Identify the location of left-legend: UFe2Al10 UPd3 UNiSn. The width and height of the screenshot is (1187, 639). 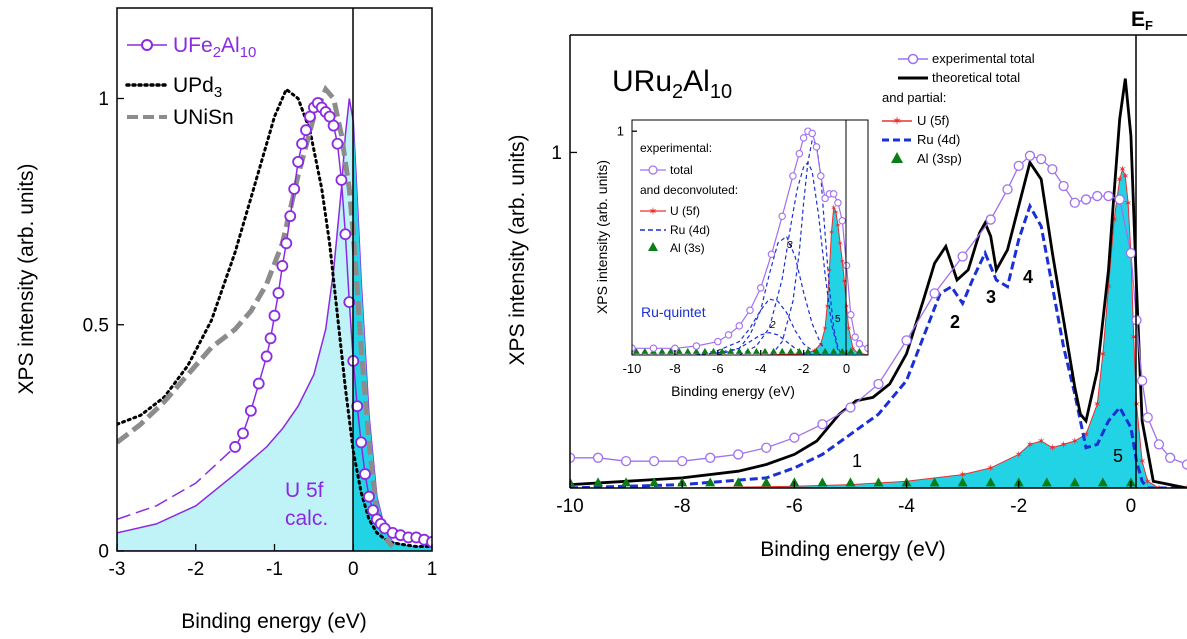
(190, 81).